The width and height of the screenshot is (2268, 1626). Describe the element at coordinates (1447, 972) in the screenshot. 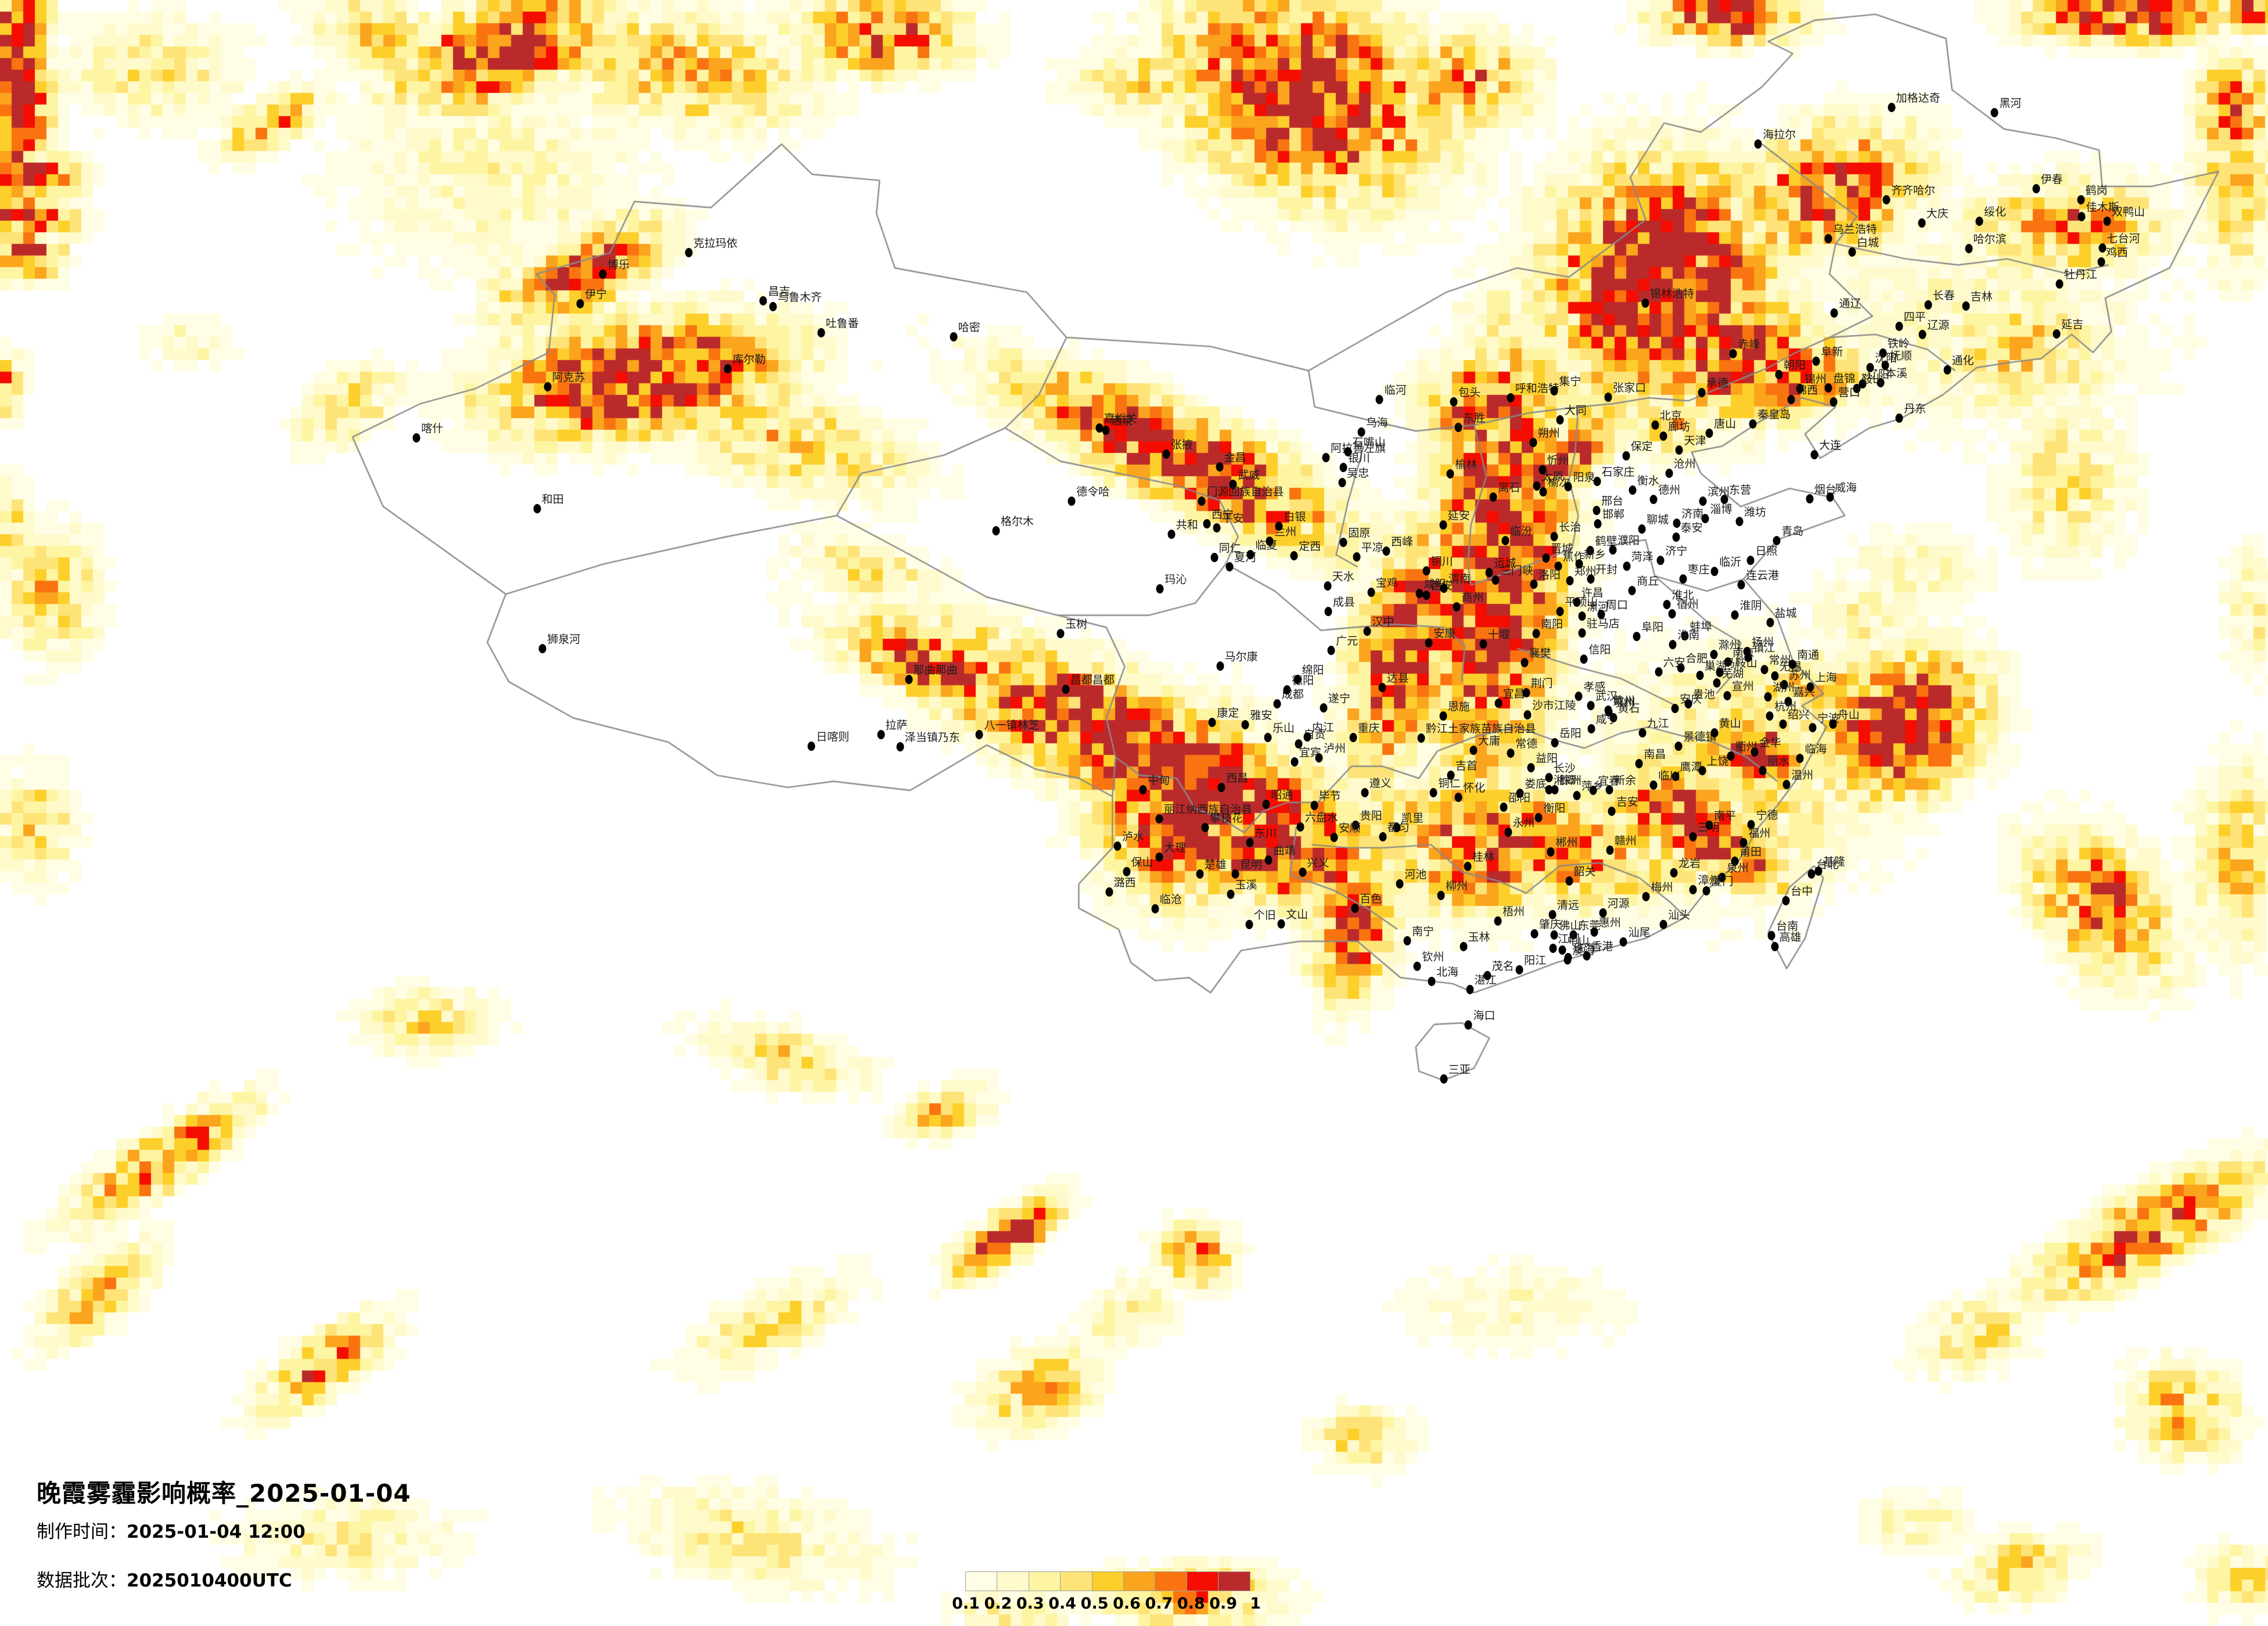

I see `city-label: 北海` at that location.